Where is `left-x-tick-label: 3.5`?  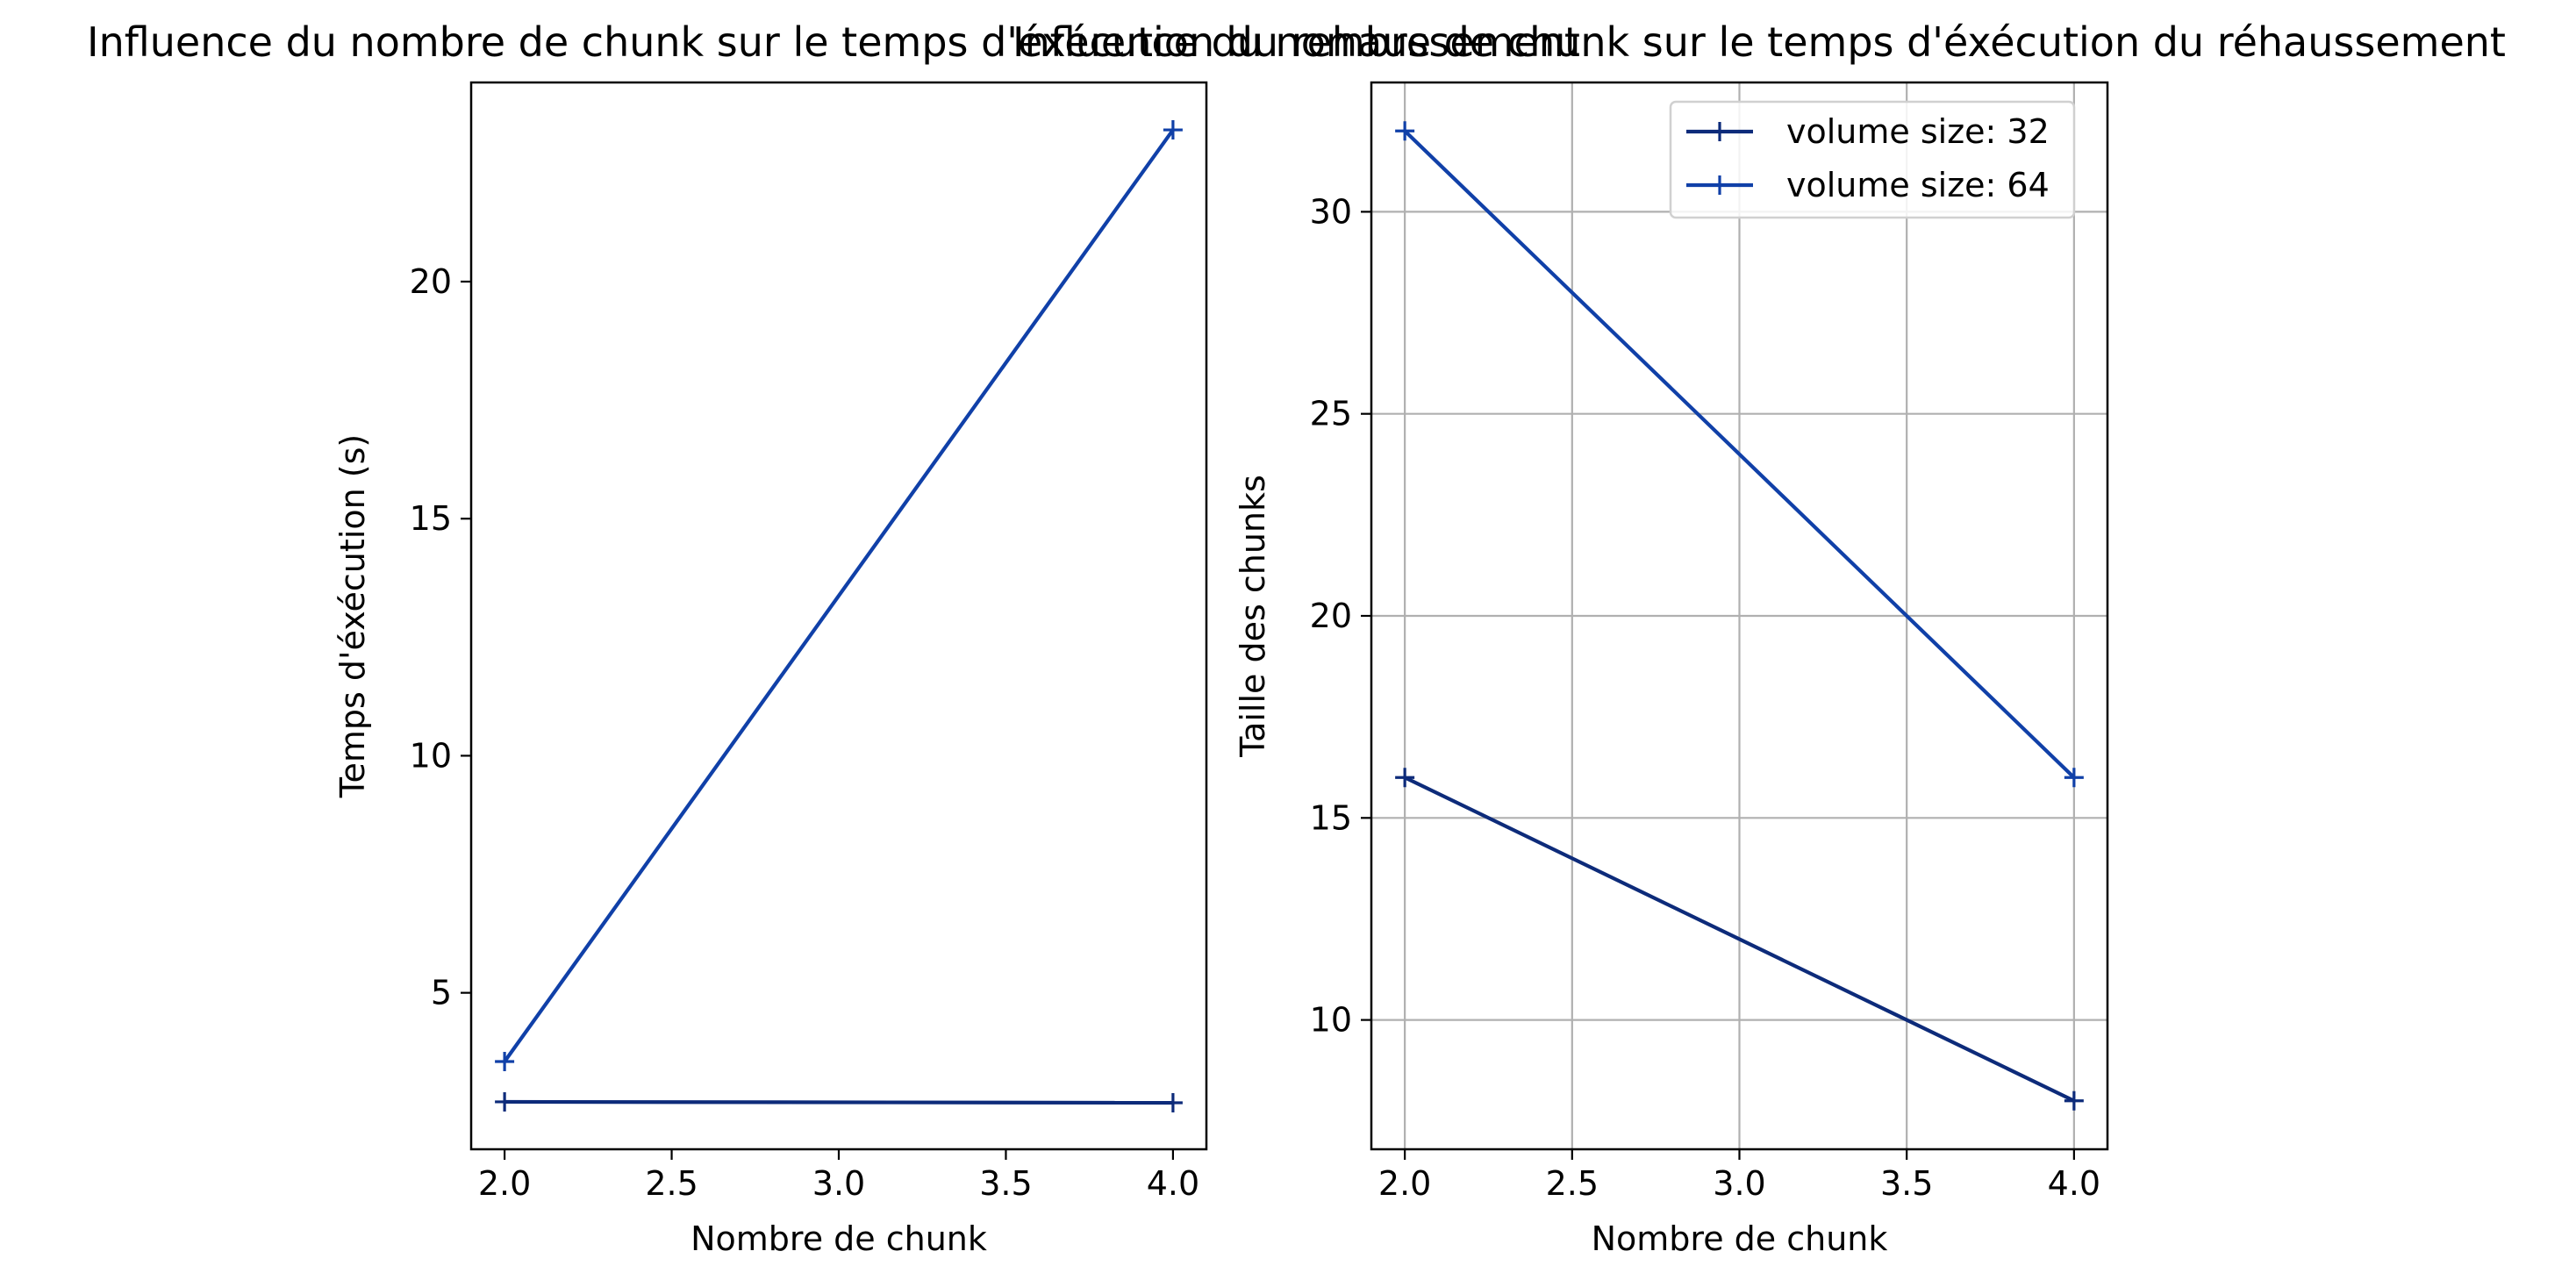
left-x-tick-label: 3.5 is located at coordinates (1005, 1183).